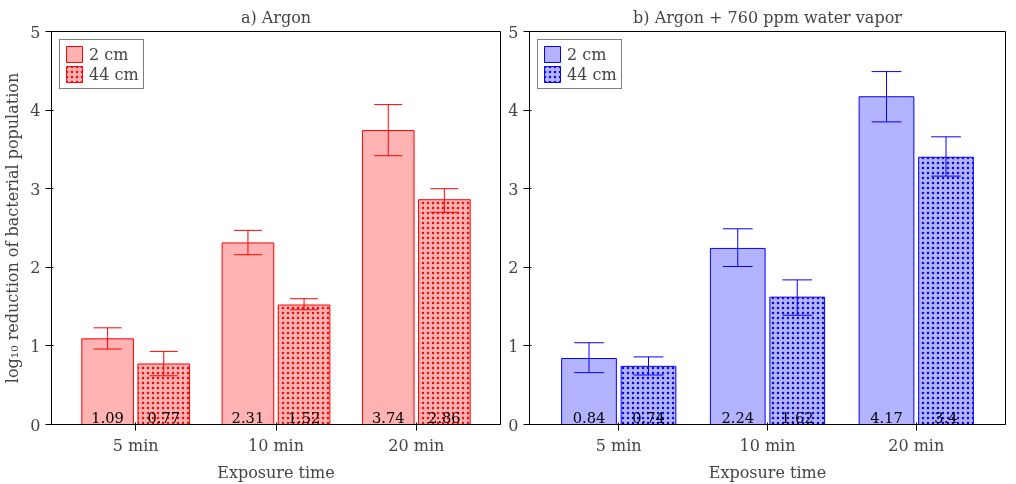 Image resolution: width=1016 pixels, height=484 pixels. What do you see at coordinates (13, 228) in the screenshot?
I see `y-axis-title: log₁₀ reduction of bacterial population` at bounding box center [13, 228].